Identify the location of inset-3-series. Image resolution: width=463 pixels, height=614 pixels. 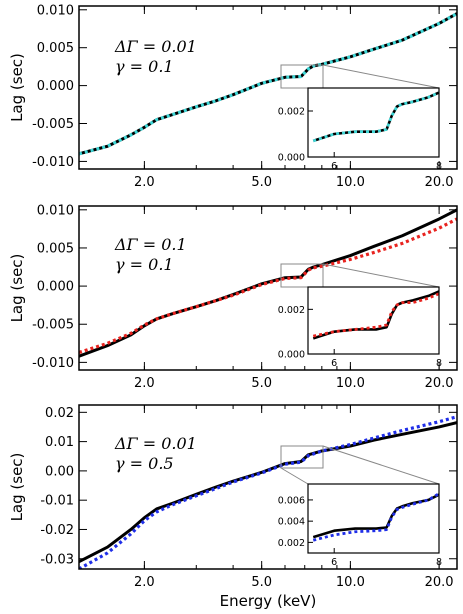
(375, 517).